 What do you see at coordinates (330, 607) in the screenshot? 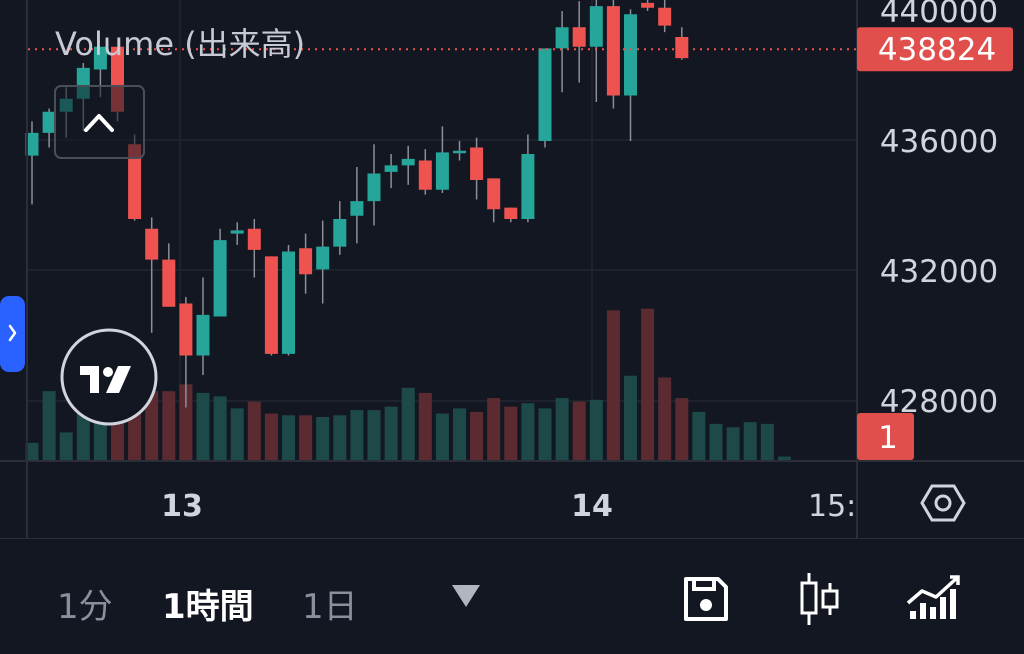
I see `interval-1day: 1日` at bounding box center [330, 607].